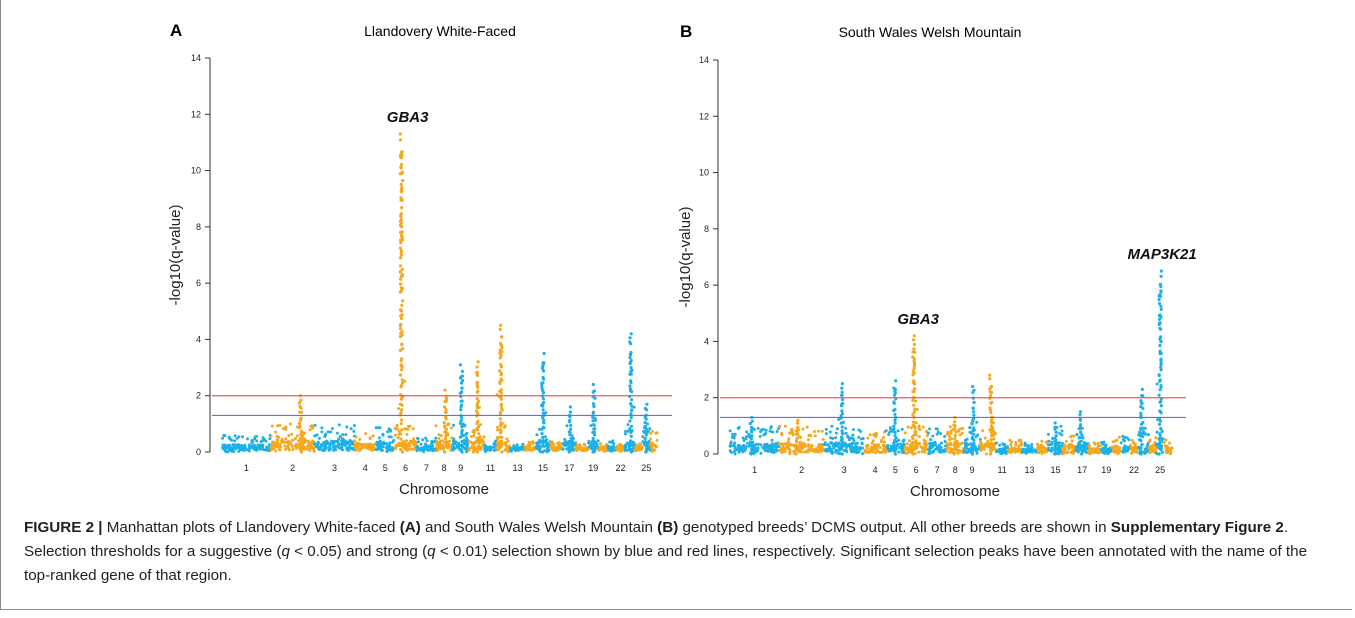 The height and width of the screenshot is (618, 1355). What do you see at coordinates (1197, 527) in the screenshot?
I see `caption-supplementary-link: Supplementary Figure 2` at bounding box center [1197, 527].